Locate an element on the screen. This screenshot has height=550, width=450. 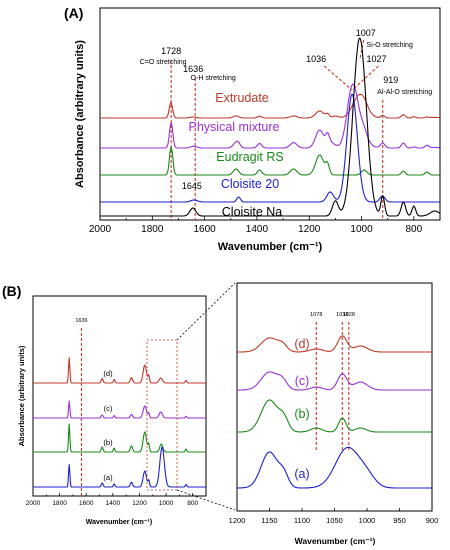
annotation-value: 1645 is located at coordinates (192, 186).